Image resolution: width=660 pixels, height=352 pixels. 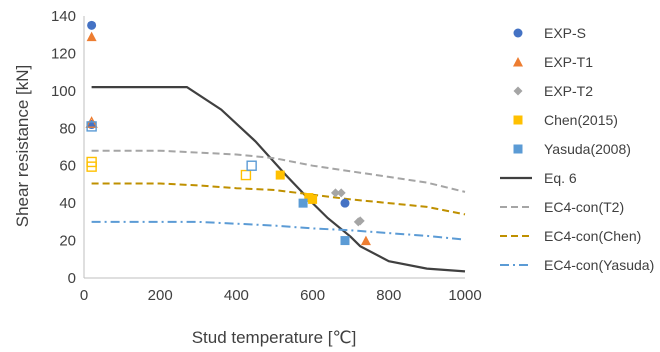 What do you see at coordinates (22, 146) in the screenshot?
I see `y-axis-title: Shear resistance [kN]` at bounding box center [22, 146].